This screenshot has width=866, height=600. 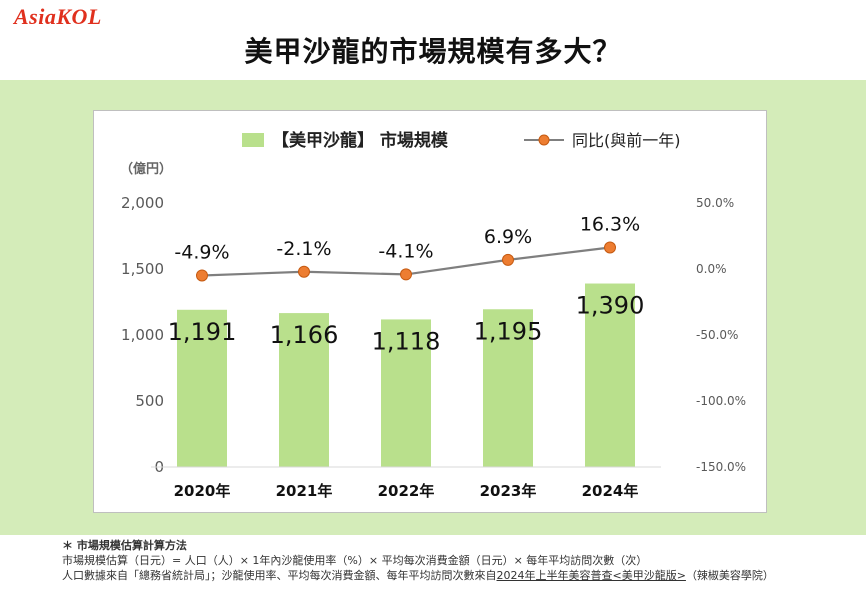 I want to click on yoy-data-label: 6.9%, so click(x=508, y=237).